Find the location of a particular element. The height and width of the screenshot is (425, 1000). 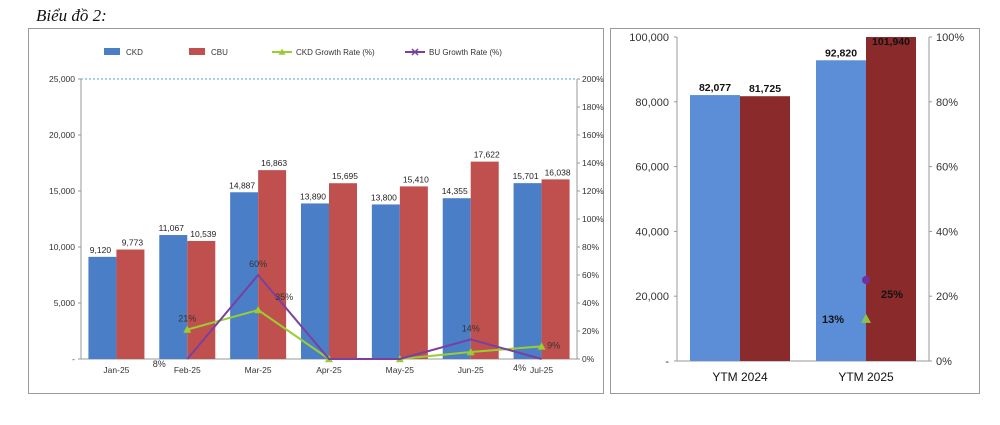

bar-value-label: 14,887 is located at coordinates (242, 185).